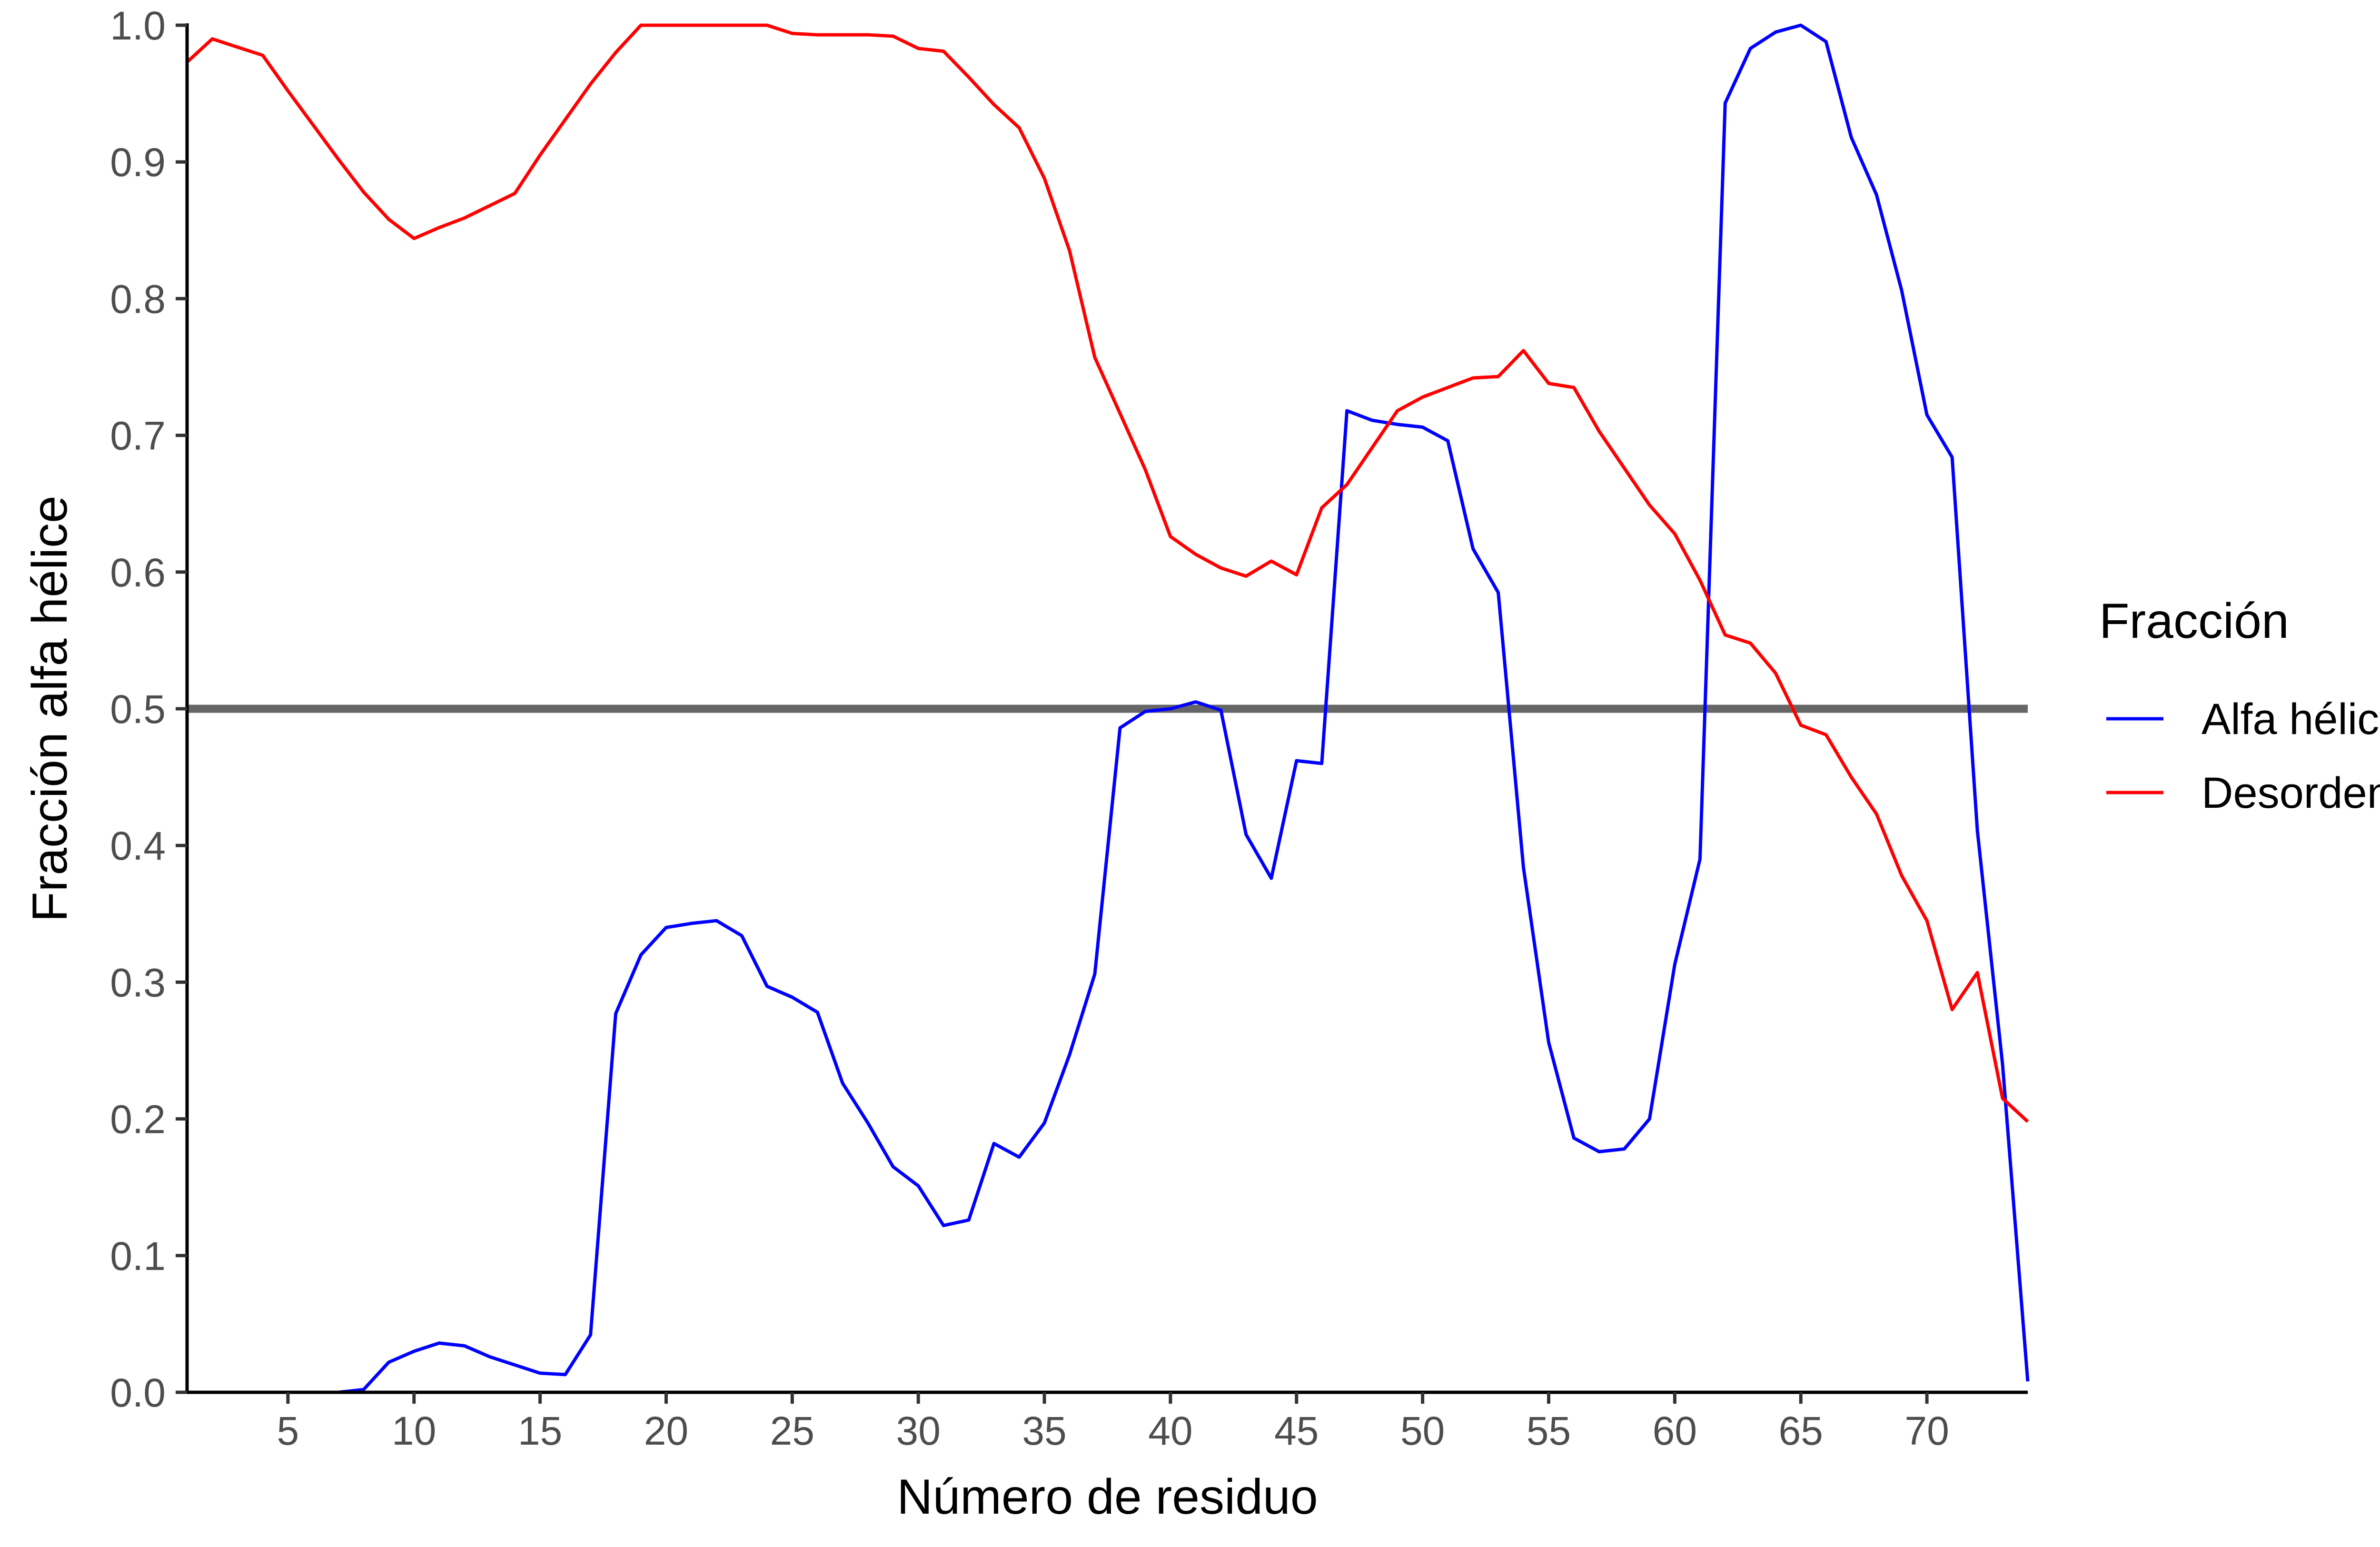  Describe the element at coordinates (1422, 1430) in the screenshot. I see `x-tick-label: 50` at that location.